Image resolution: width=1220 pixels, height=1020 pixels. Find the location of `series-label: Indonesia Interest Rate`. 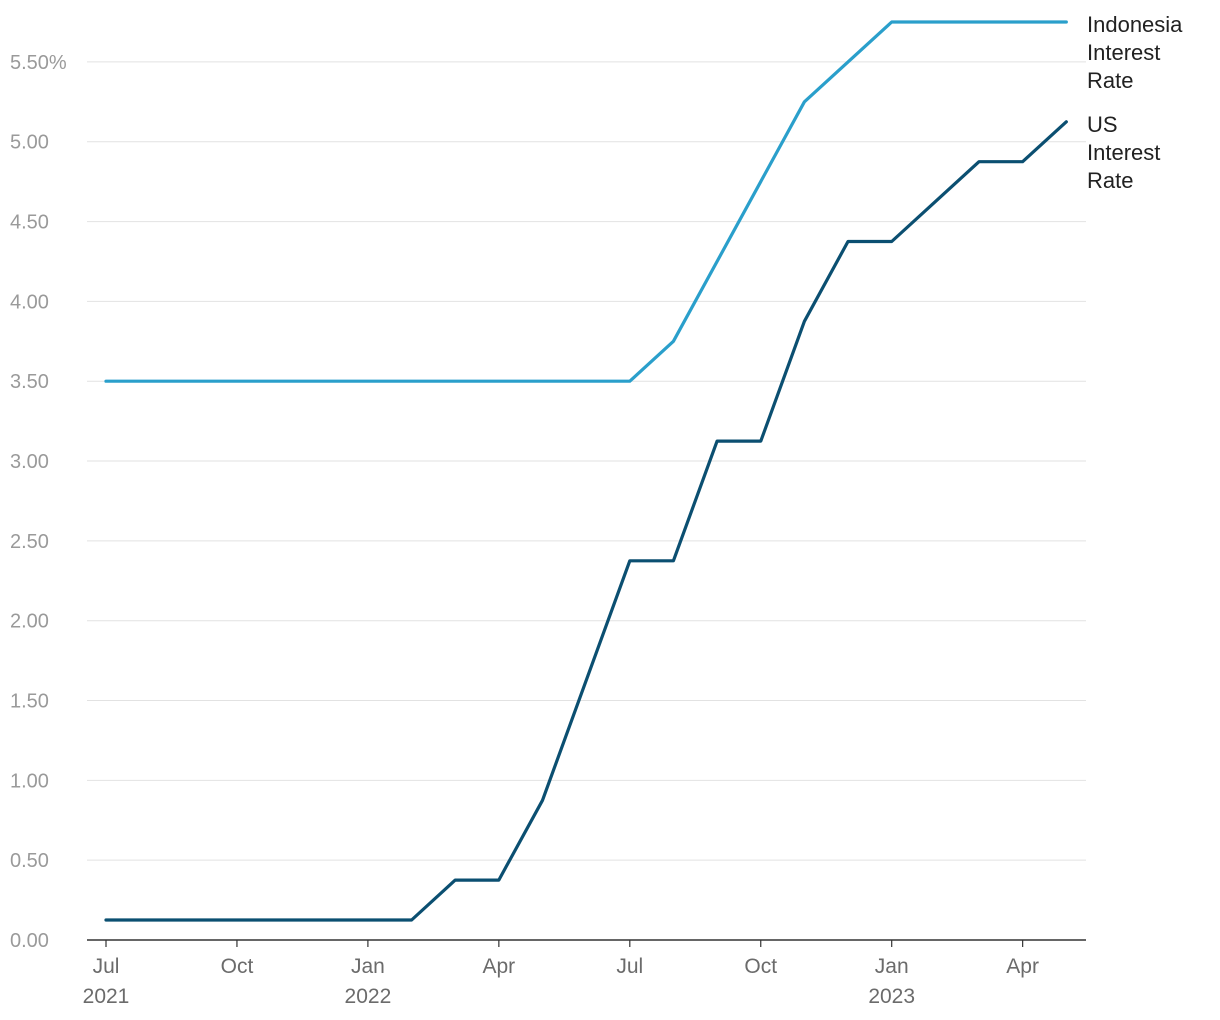

series-label: Indonesia Interest Rate is located at coordinates (1135, 52).